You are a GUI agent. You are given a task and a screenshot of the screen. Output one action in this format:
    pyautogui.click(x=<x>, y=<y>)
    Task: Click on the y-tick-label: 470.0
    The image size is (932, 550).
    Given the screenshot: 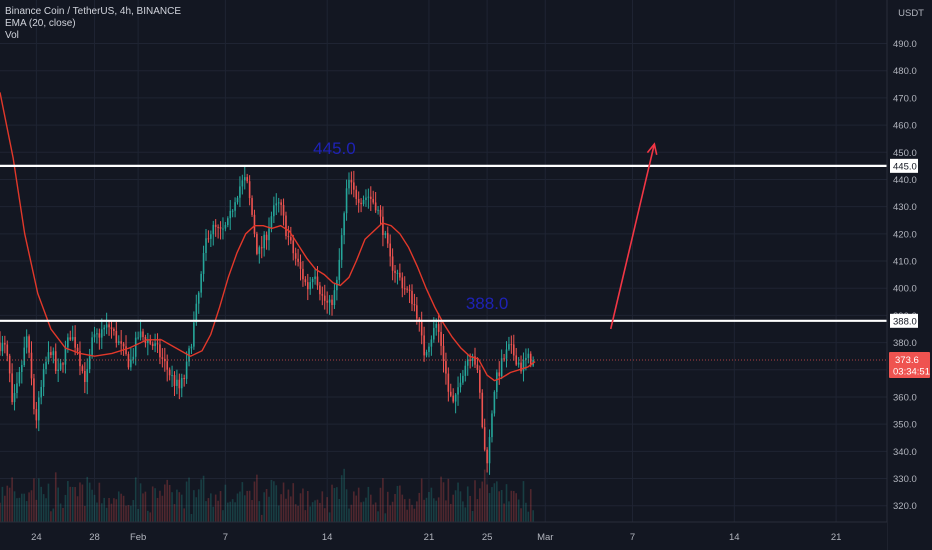 What is the action you would take?
    pyautogui.click(x=905, y=98)
    